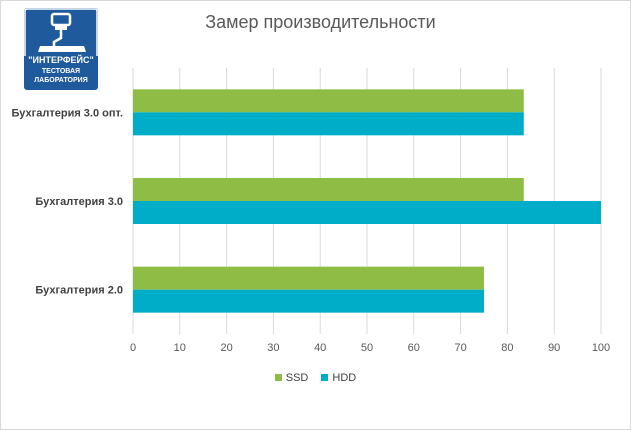  Describe the element at coordinates (460, 348) in the screenshot. I see `x-tick-label: 70` at that location.